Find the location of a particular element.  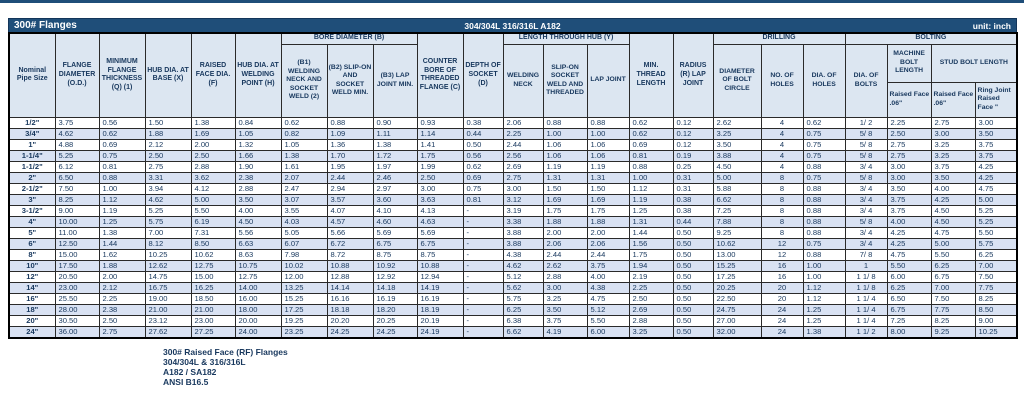

data-cell: 13.25 is located at coordinates (304, 287).